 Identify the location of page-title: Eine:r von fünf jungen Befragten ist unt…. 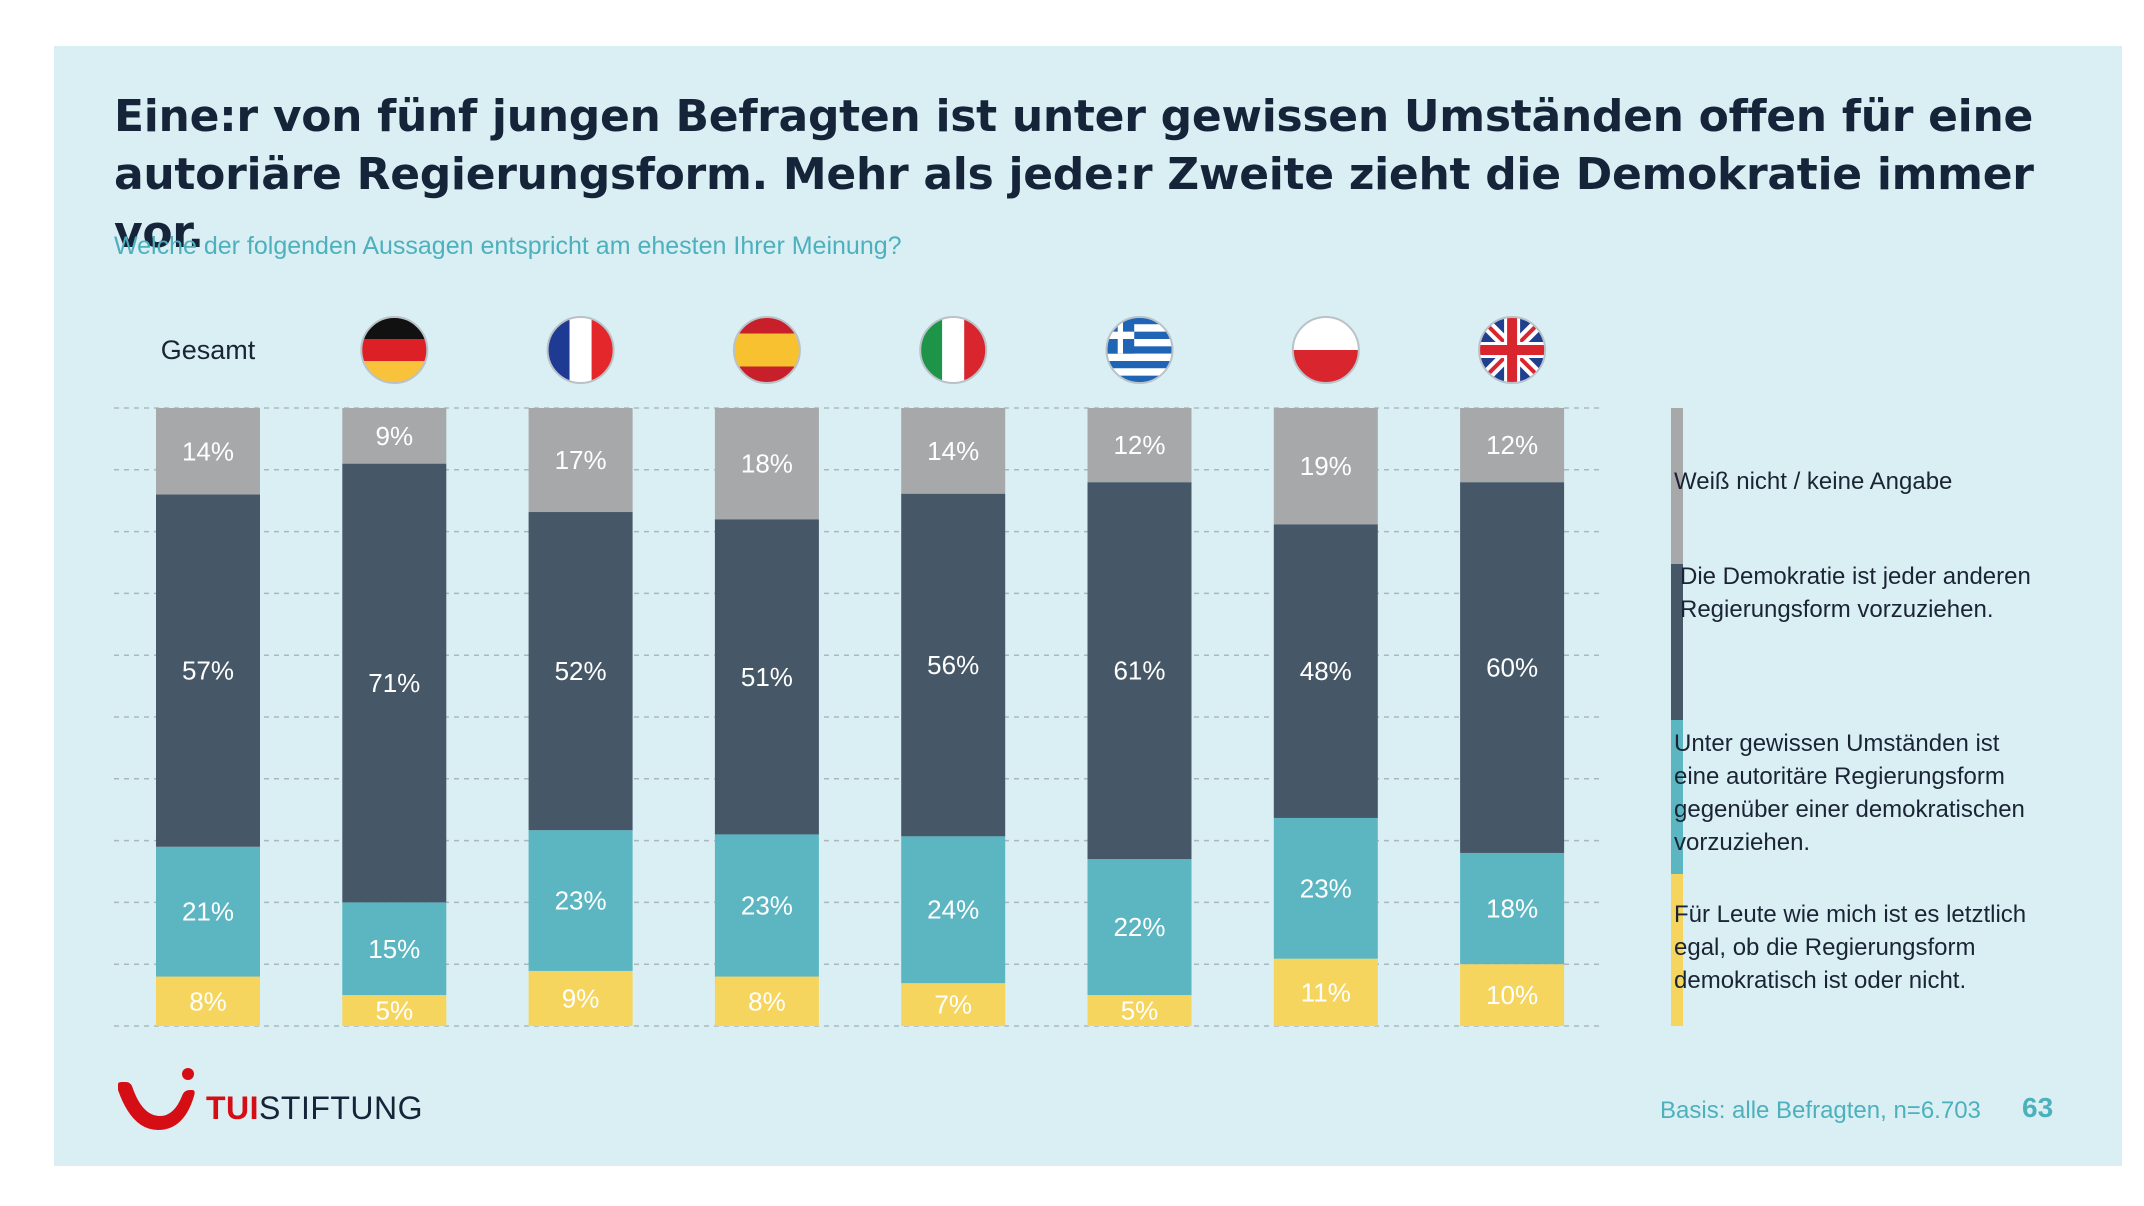
(1074, 174).